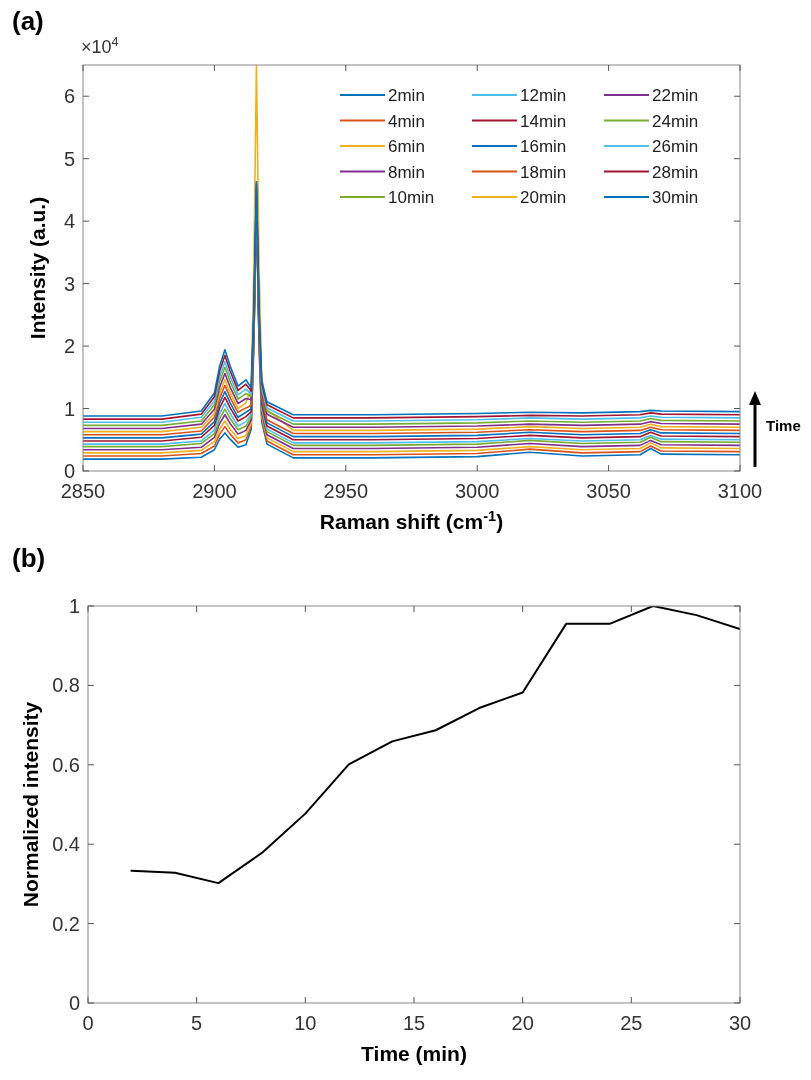 This screenshot has height=1080, width=811. What do you see at coordinates (29, 558) in the screenshot?
I see `chart-title: (b)` at bounding box center [29, 558].